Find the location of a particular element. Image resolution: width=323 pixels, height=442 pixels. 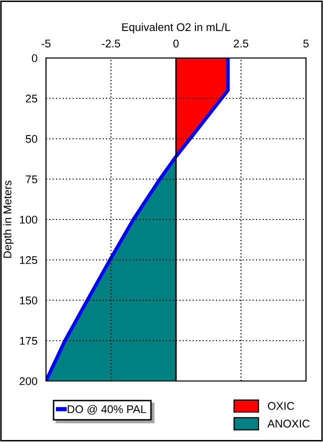

y-tick-label: 150 is located at coordinates (29, 300).